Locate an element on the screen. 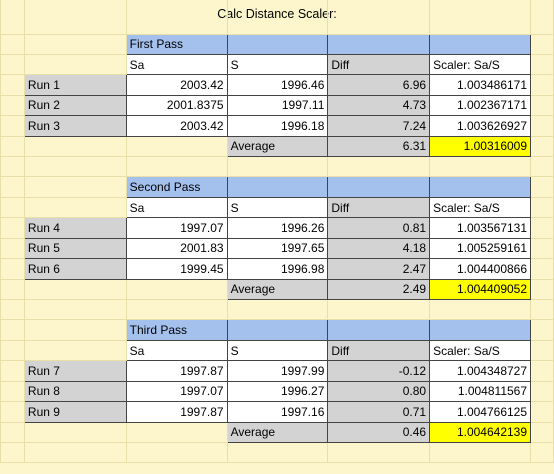 The height and width of the screenshot is (474, 554). run-label: Run 2 is located at coordinates (75, 105).